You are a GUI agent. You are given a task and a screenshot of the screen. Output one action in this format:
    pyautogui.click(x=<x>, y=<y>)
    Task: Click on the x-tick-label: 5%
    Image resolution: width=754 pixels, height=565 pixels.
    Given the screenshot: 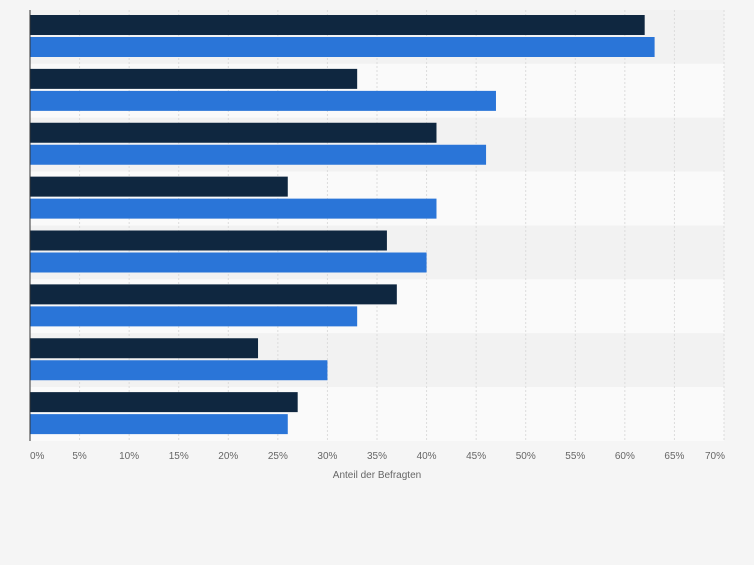 What is the action you would take?
    pyautogui.click(x=79, y=456)
    